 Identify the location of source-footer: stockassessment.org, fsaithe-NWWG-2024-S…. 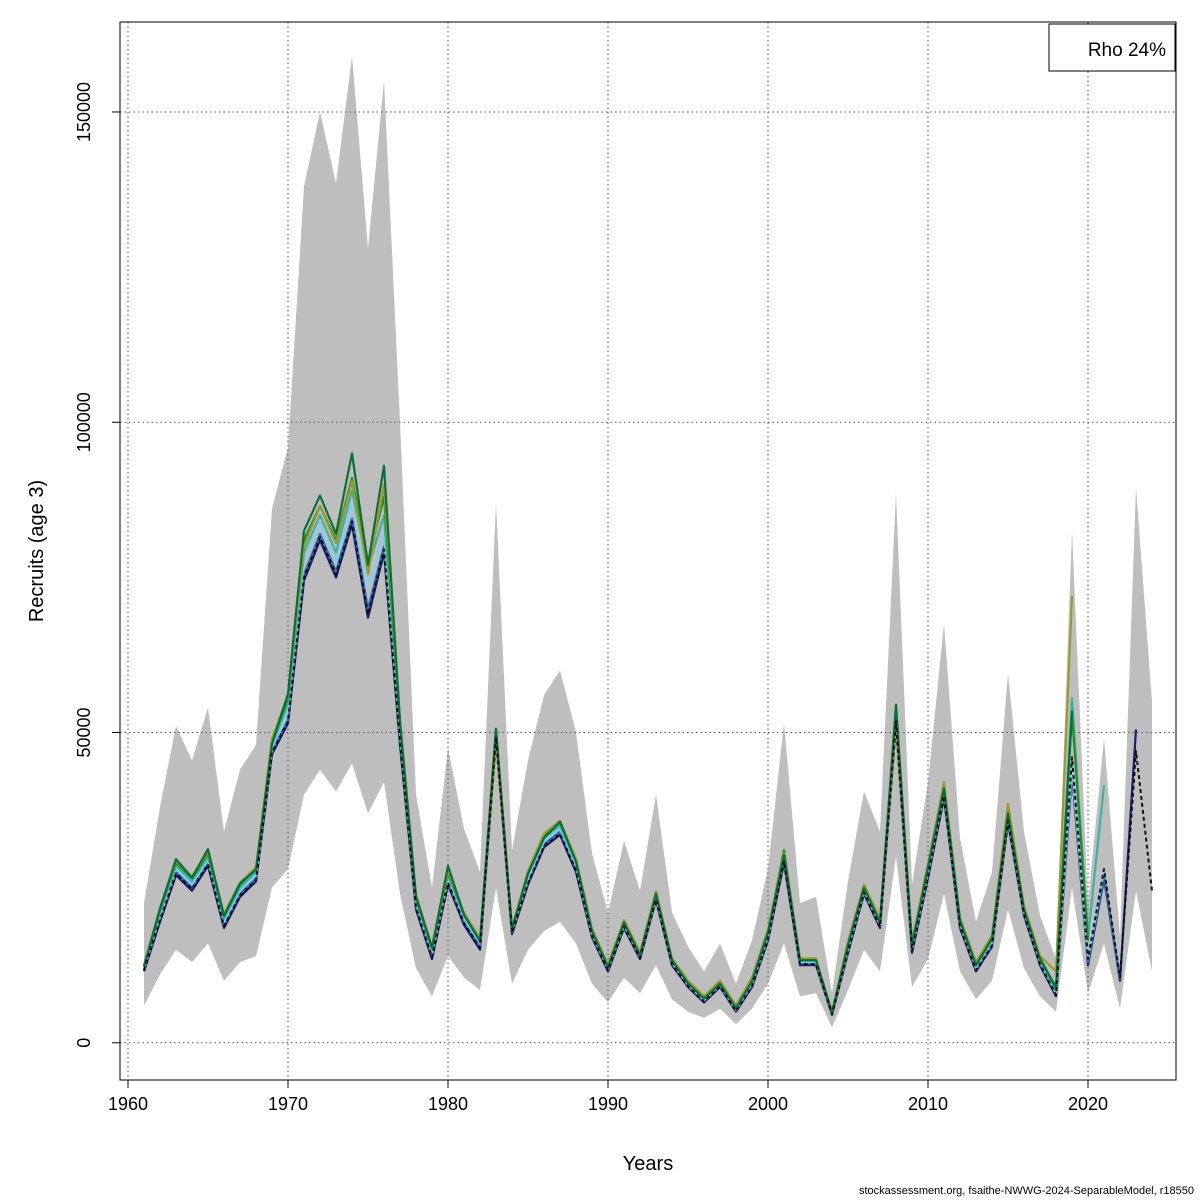
(1026, 1191).